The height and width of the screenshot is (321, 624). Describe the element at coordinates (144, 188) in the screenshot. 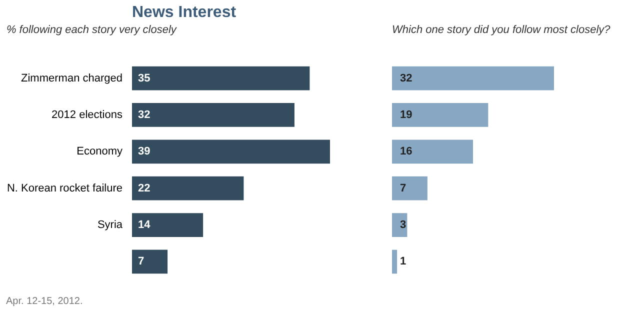

I see `data-label: 22` at that location.